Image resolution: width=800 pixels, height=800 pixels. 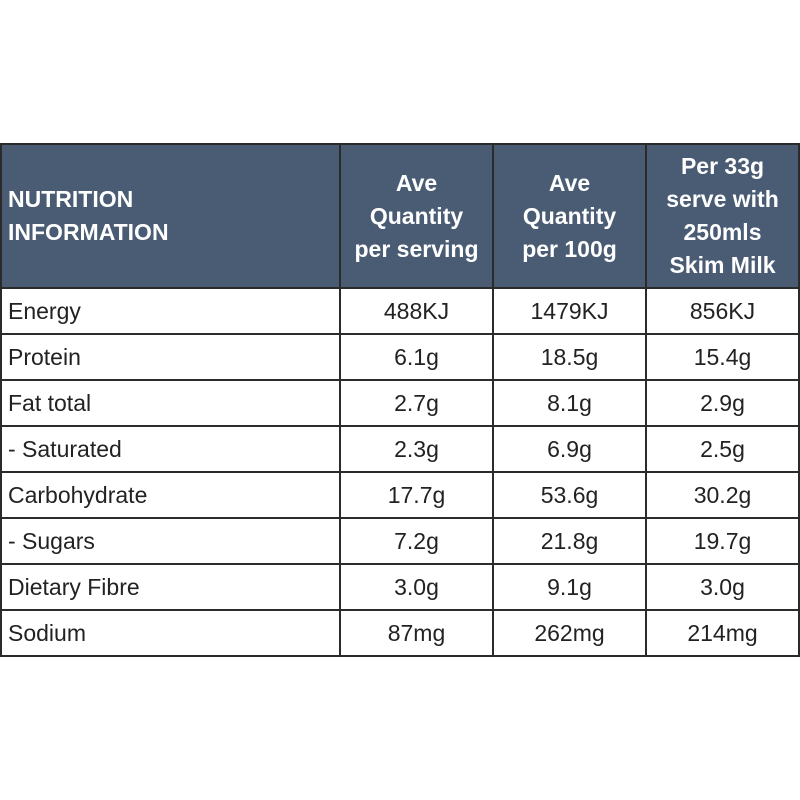 I want to click on value-per-33g-serve: 856KJ, so click(x=722, y=311).